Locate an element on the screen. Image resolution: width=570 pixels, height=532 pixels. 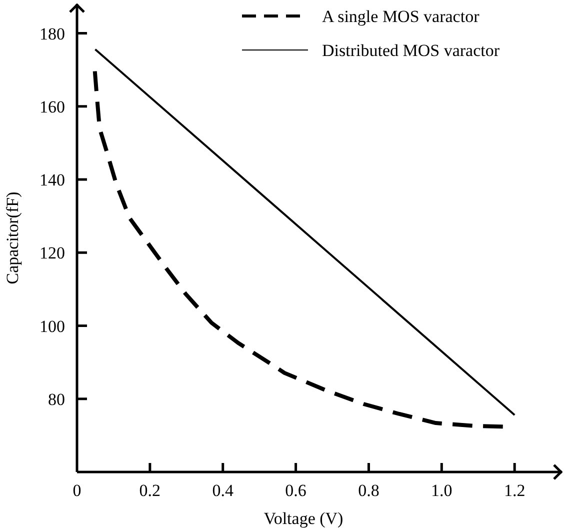
x-tick-label: 1.0 is located at coordinates (441, 490).